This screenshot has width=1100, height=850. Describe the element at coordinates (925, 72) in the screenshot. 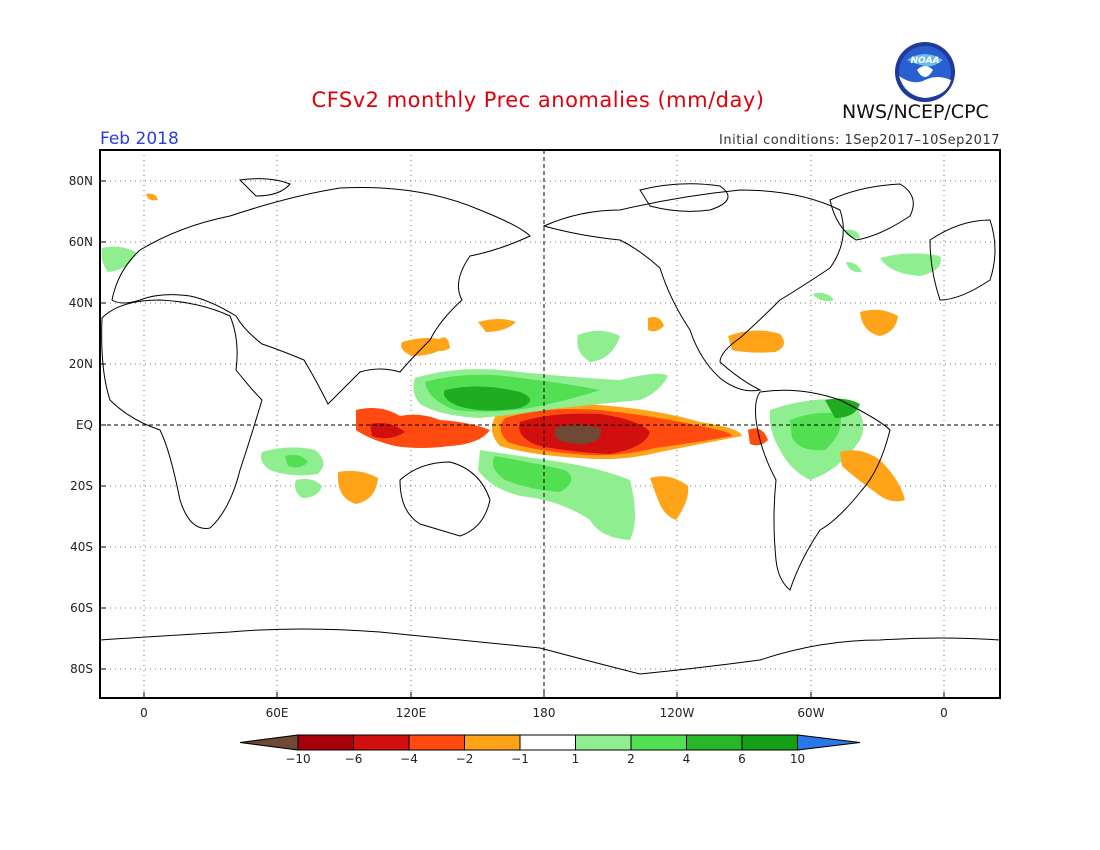

I see `noaa-logo: NOAA` at that location.